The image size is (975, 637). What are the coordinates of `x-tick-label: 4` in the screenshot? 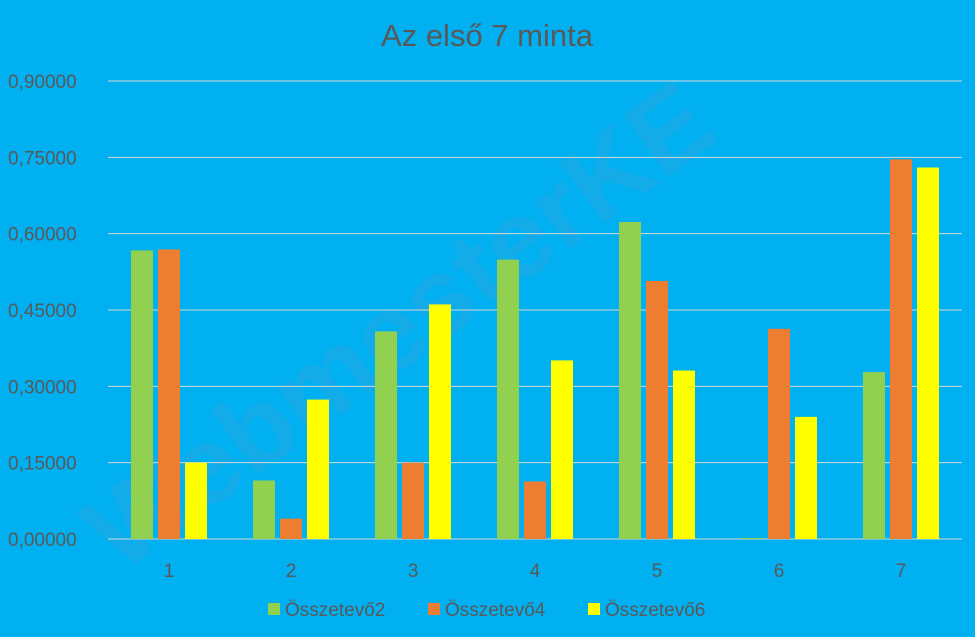 It's located at (535, 571).